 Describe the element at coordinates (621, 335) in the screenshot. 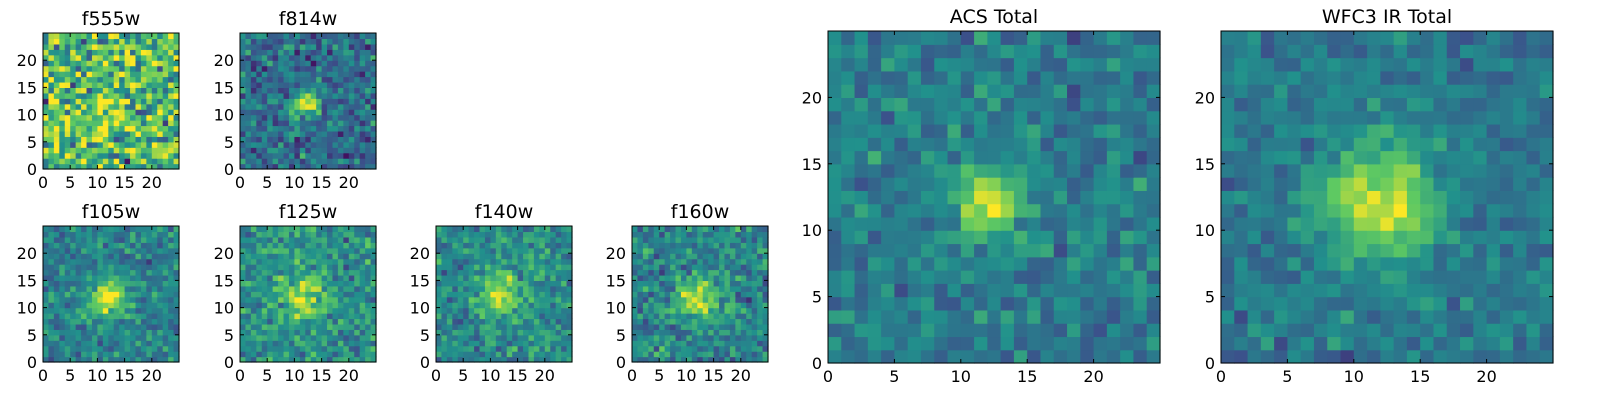

I see `y-tick-label: 5` at that location.